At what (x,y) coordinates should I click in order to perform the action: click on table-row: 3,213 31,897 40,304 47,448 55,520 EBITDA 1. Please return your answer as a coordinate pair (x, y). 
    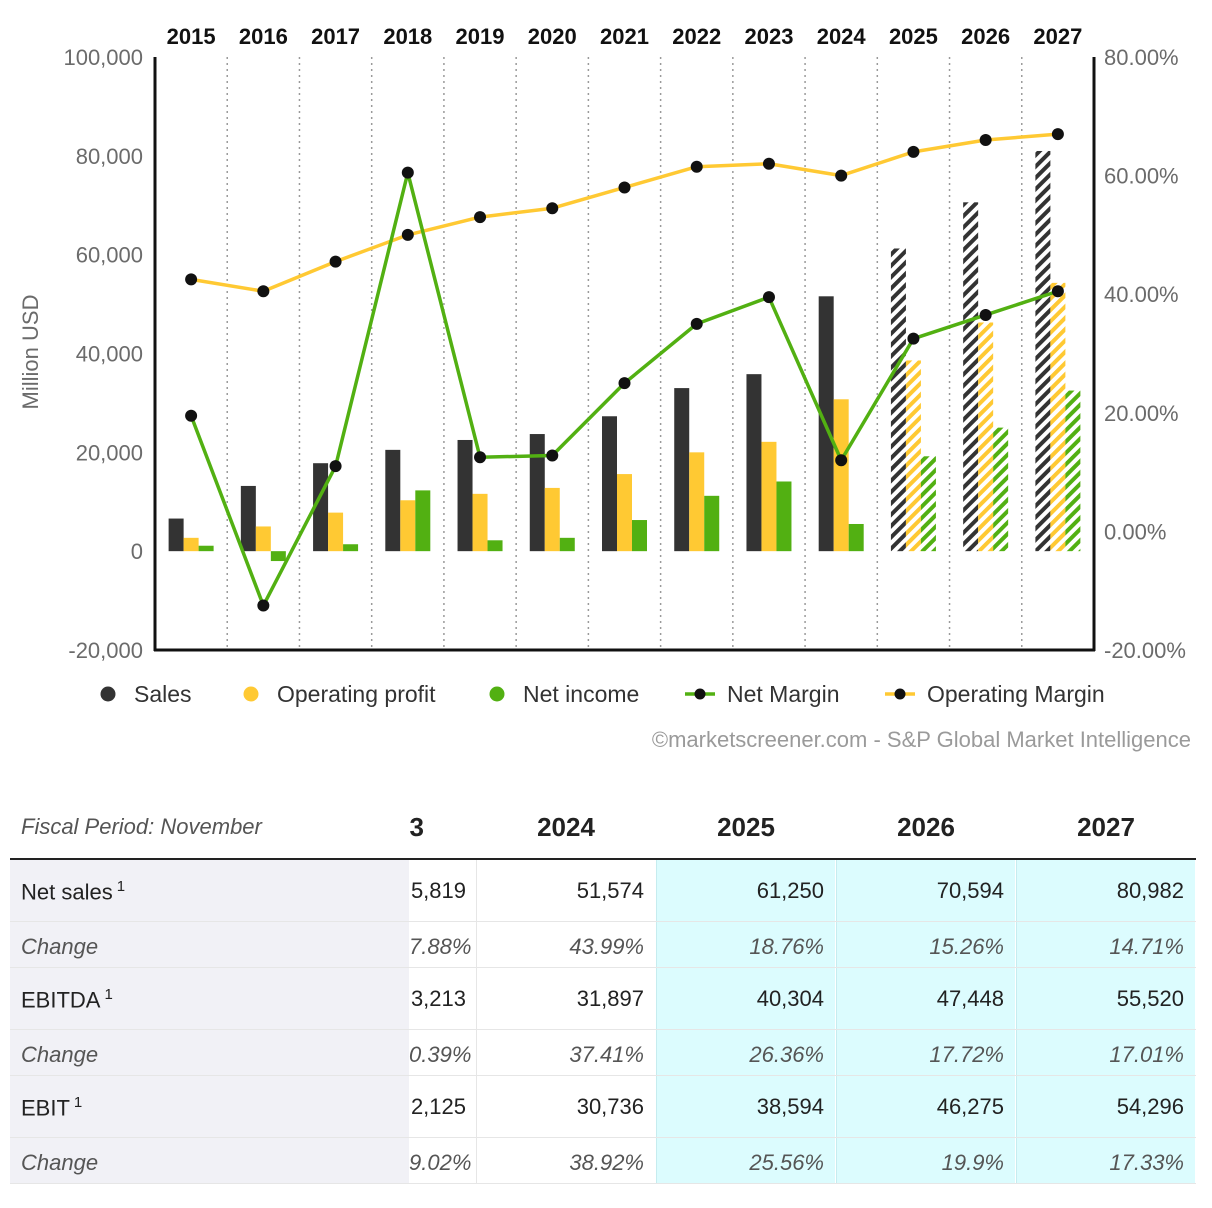
    Looking at the image, I should click on (603, 999).